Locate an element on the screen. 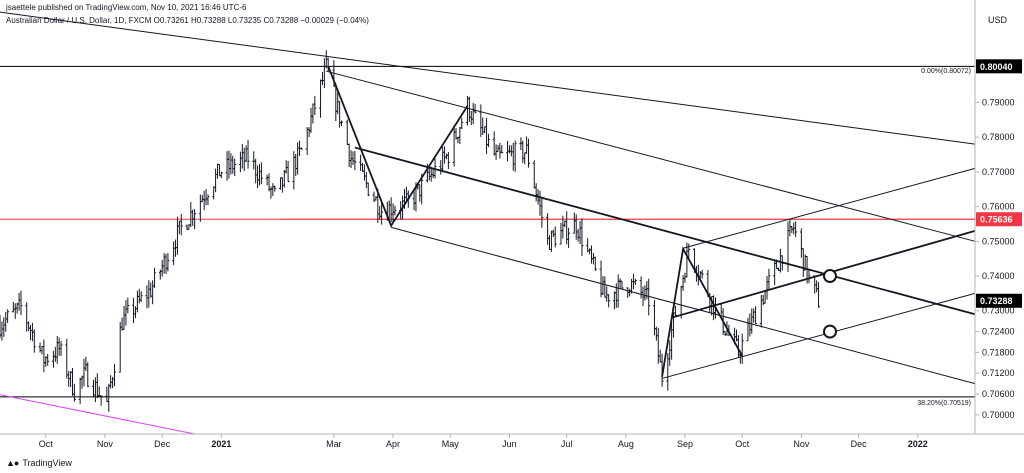  y-tick-label: 0.74000 is located at coordinates (998, 276).